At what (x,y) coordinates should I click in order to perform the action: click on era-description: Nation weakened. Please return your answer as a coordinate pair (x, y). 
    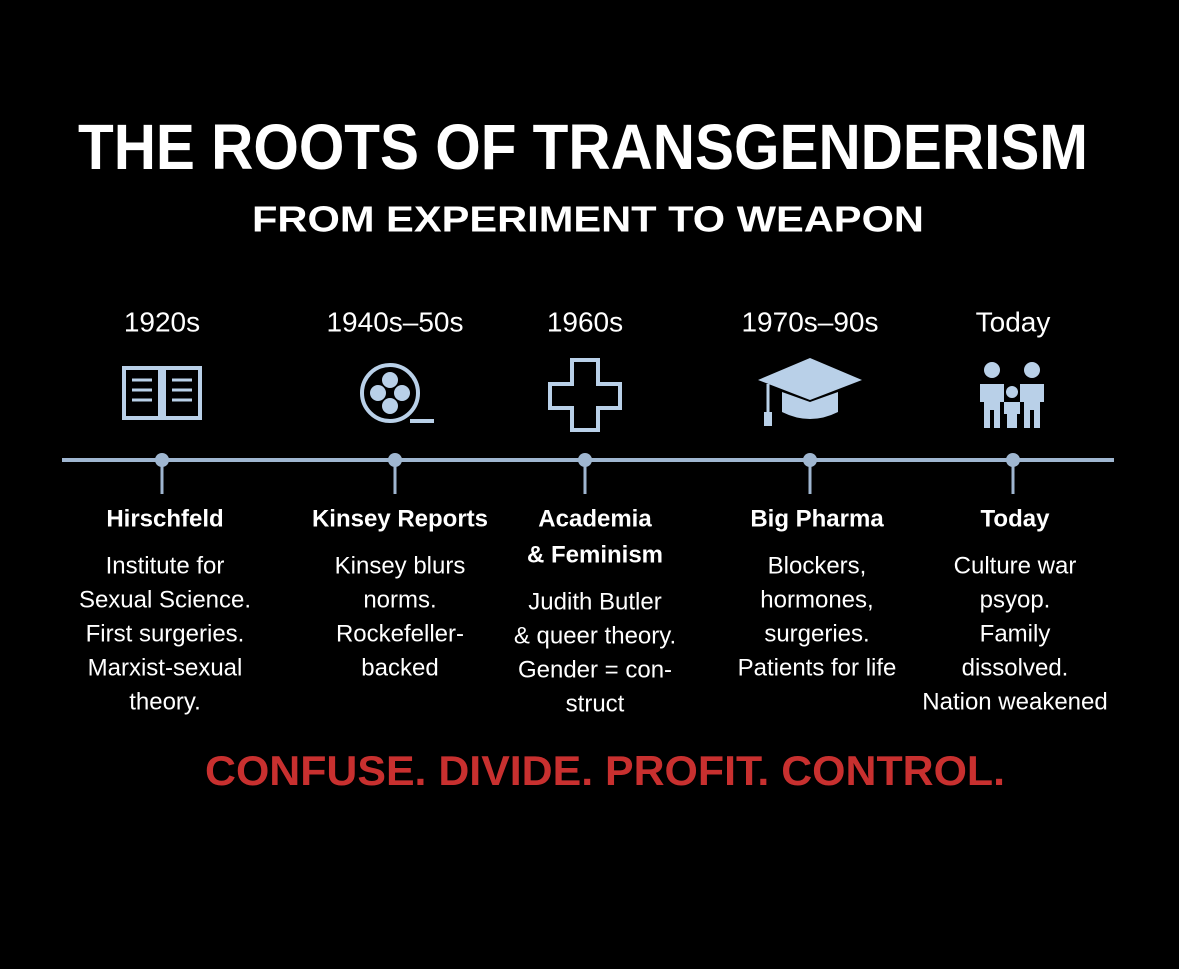
    Looking at the image, I should click on (1014, 701).